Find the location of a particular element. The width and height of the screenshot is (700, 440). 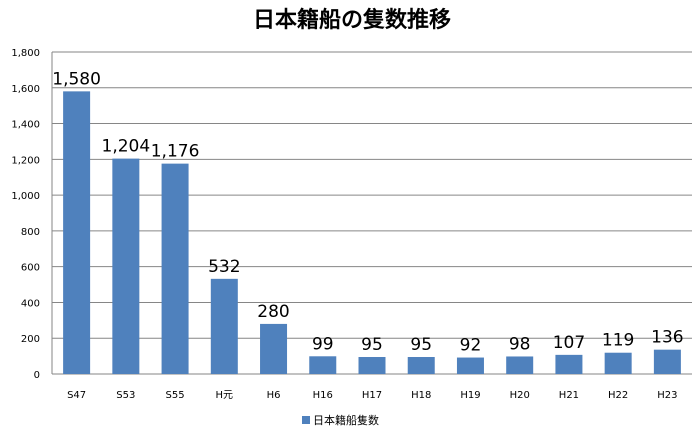

x-tick-label: H21 is located at coordinates (569, 395).